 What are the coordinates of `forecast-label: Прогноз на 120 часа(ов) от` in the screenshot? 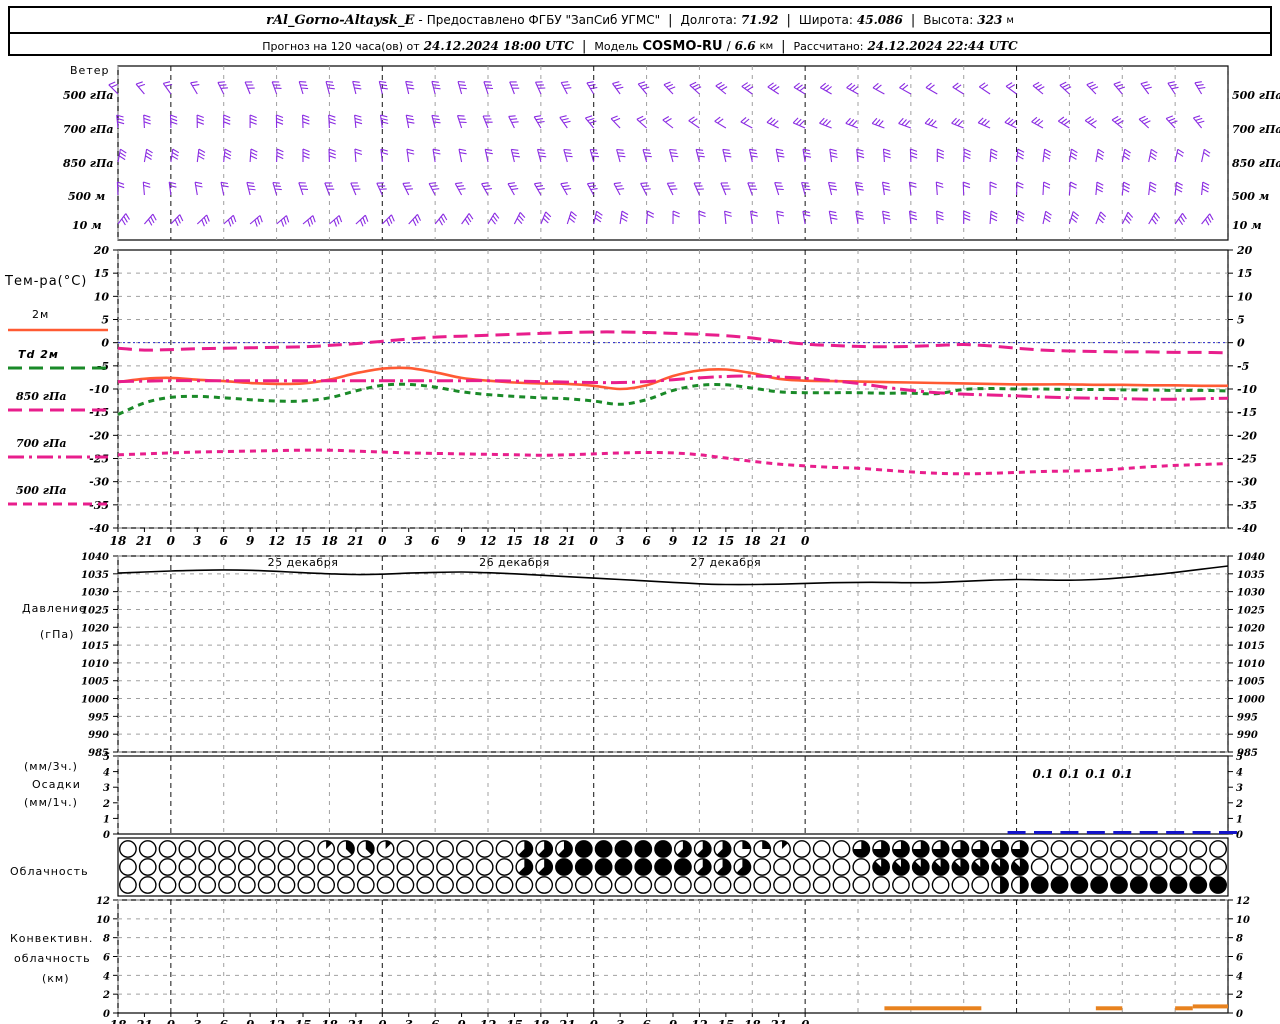 It's located at (341, 46).